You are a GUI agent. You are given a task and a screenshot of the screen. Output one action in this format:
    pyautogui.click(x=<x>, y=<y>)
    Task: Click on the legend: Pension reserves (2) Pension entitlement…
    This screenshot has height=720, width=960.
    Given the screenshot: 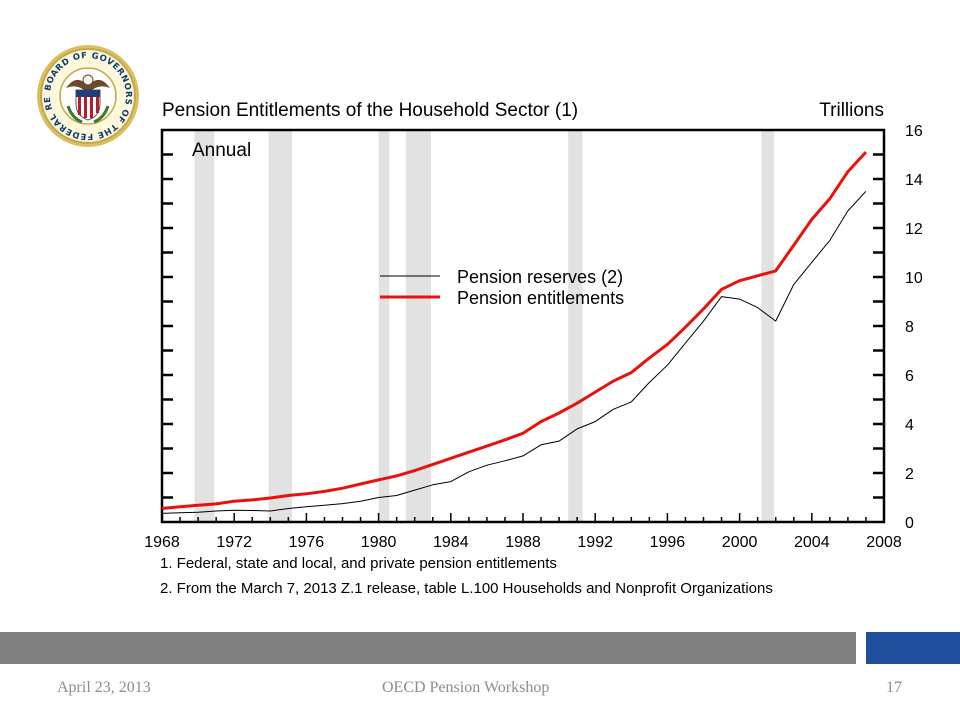 What is the action you would take?
    pyautogui.click(x=502, y=287)
    